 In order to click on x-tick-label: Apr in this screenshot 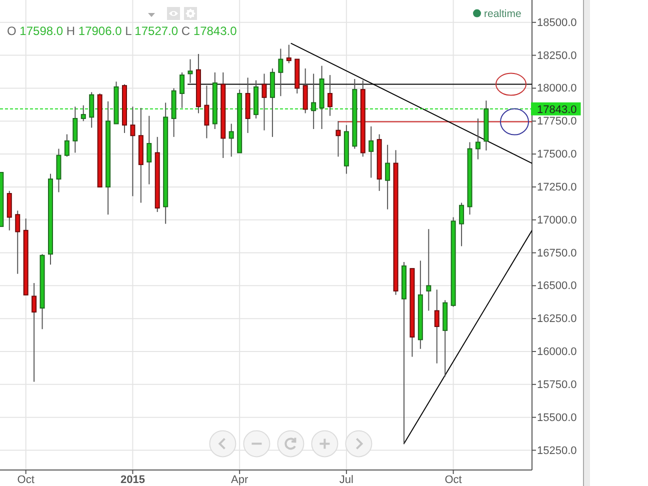, I will do `click(239, 480)`.